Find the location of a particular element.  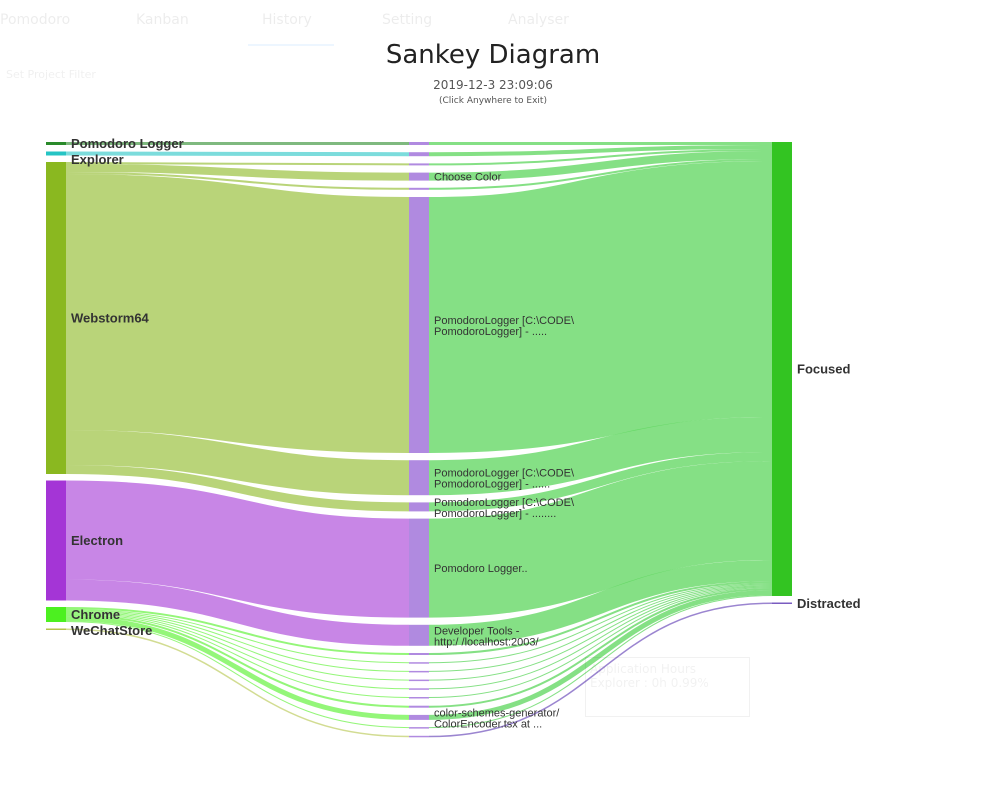

top-tabs: Pomodoro Kanban History Setting Analyser is located at coordinates (493, 27).